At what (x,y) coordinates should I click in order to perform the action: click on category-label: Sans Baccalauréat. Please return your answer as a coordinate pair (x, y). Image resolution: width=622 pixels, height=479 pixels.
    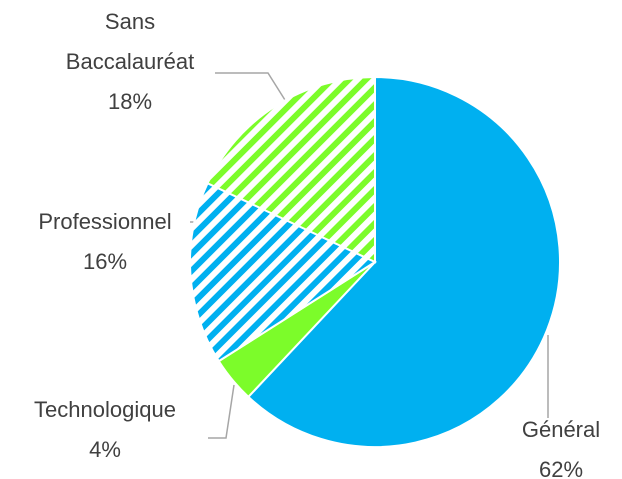
    Looking at the image, I should click on (130, 41).